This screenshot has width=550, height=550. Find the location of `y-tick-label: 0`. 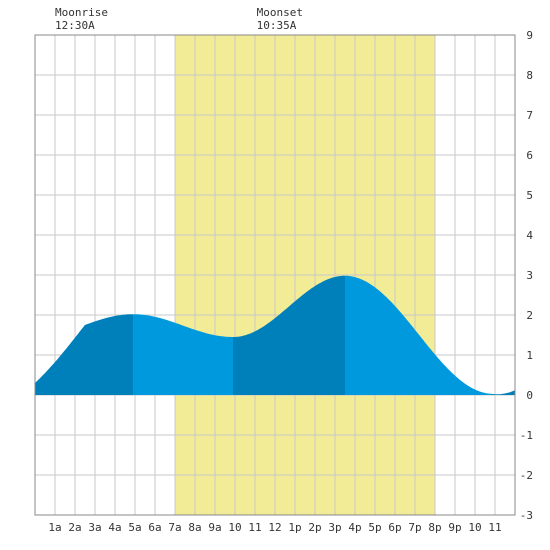

y-tick-label: 0 is located at coordinates (529, 395).